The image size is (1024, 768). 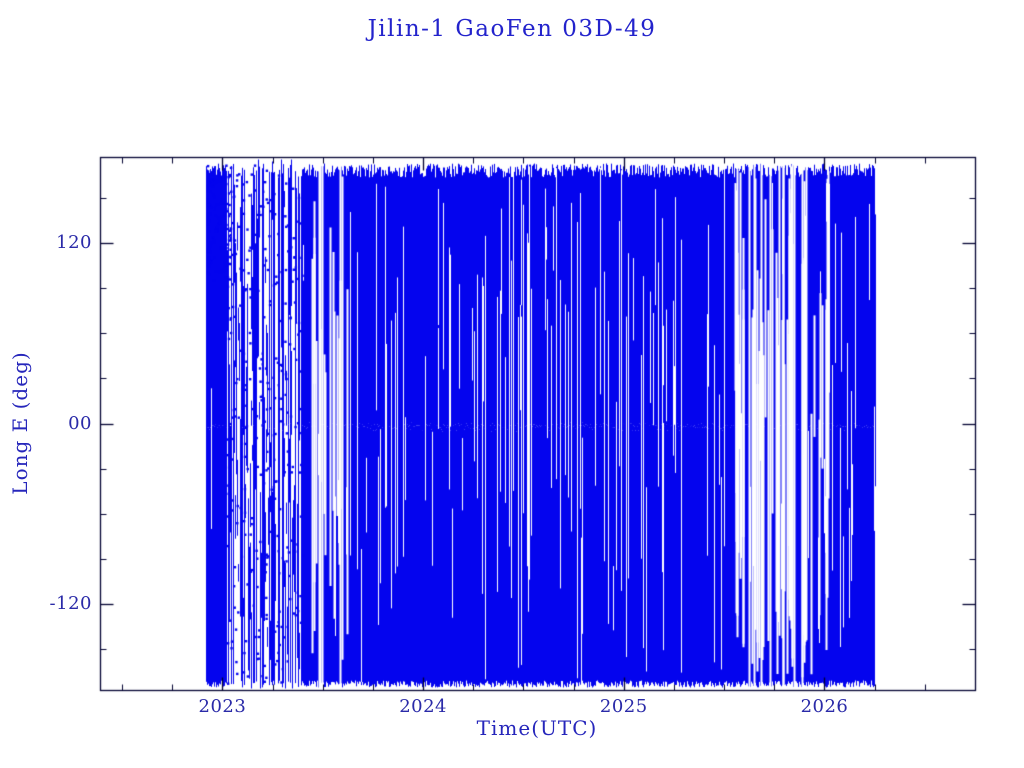 I want to click on y-tick-label-120: 120, so click(x=74, y=242).